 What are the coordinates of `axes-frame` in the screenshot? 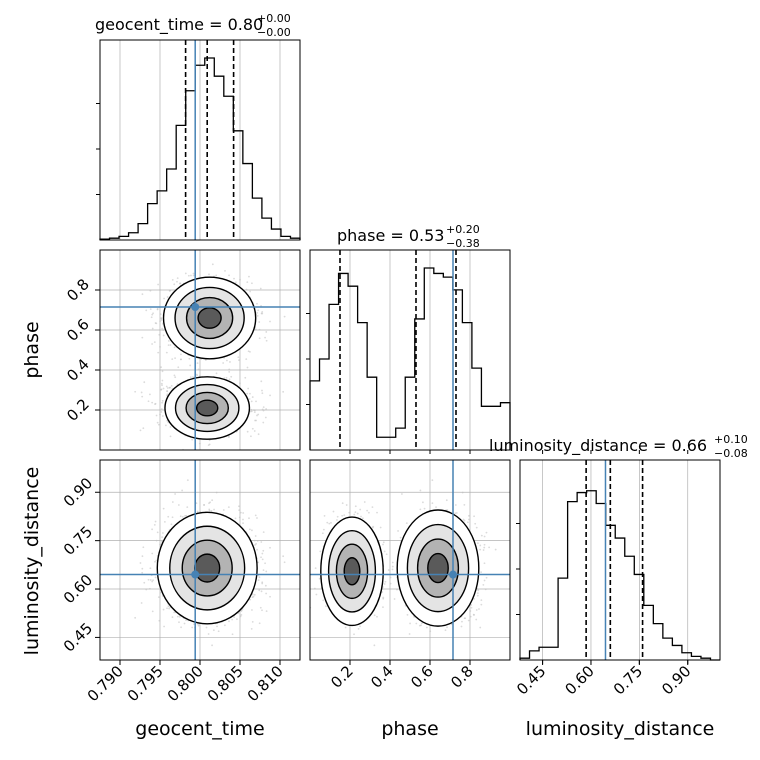 It's located at (200, 140).